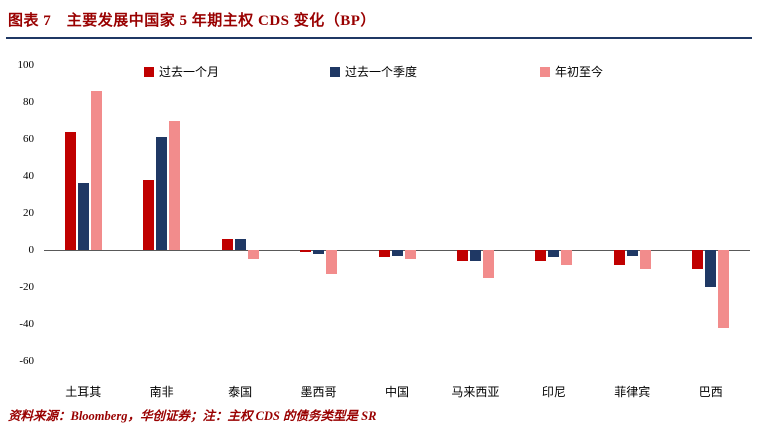 The height and width of the screenshot is (440, 758). Describe the element at coordinates (227, 244) in the screenshot. I see `bar-泰国-过去一个月` at that location.